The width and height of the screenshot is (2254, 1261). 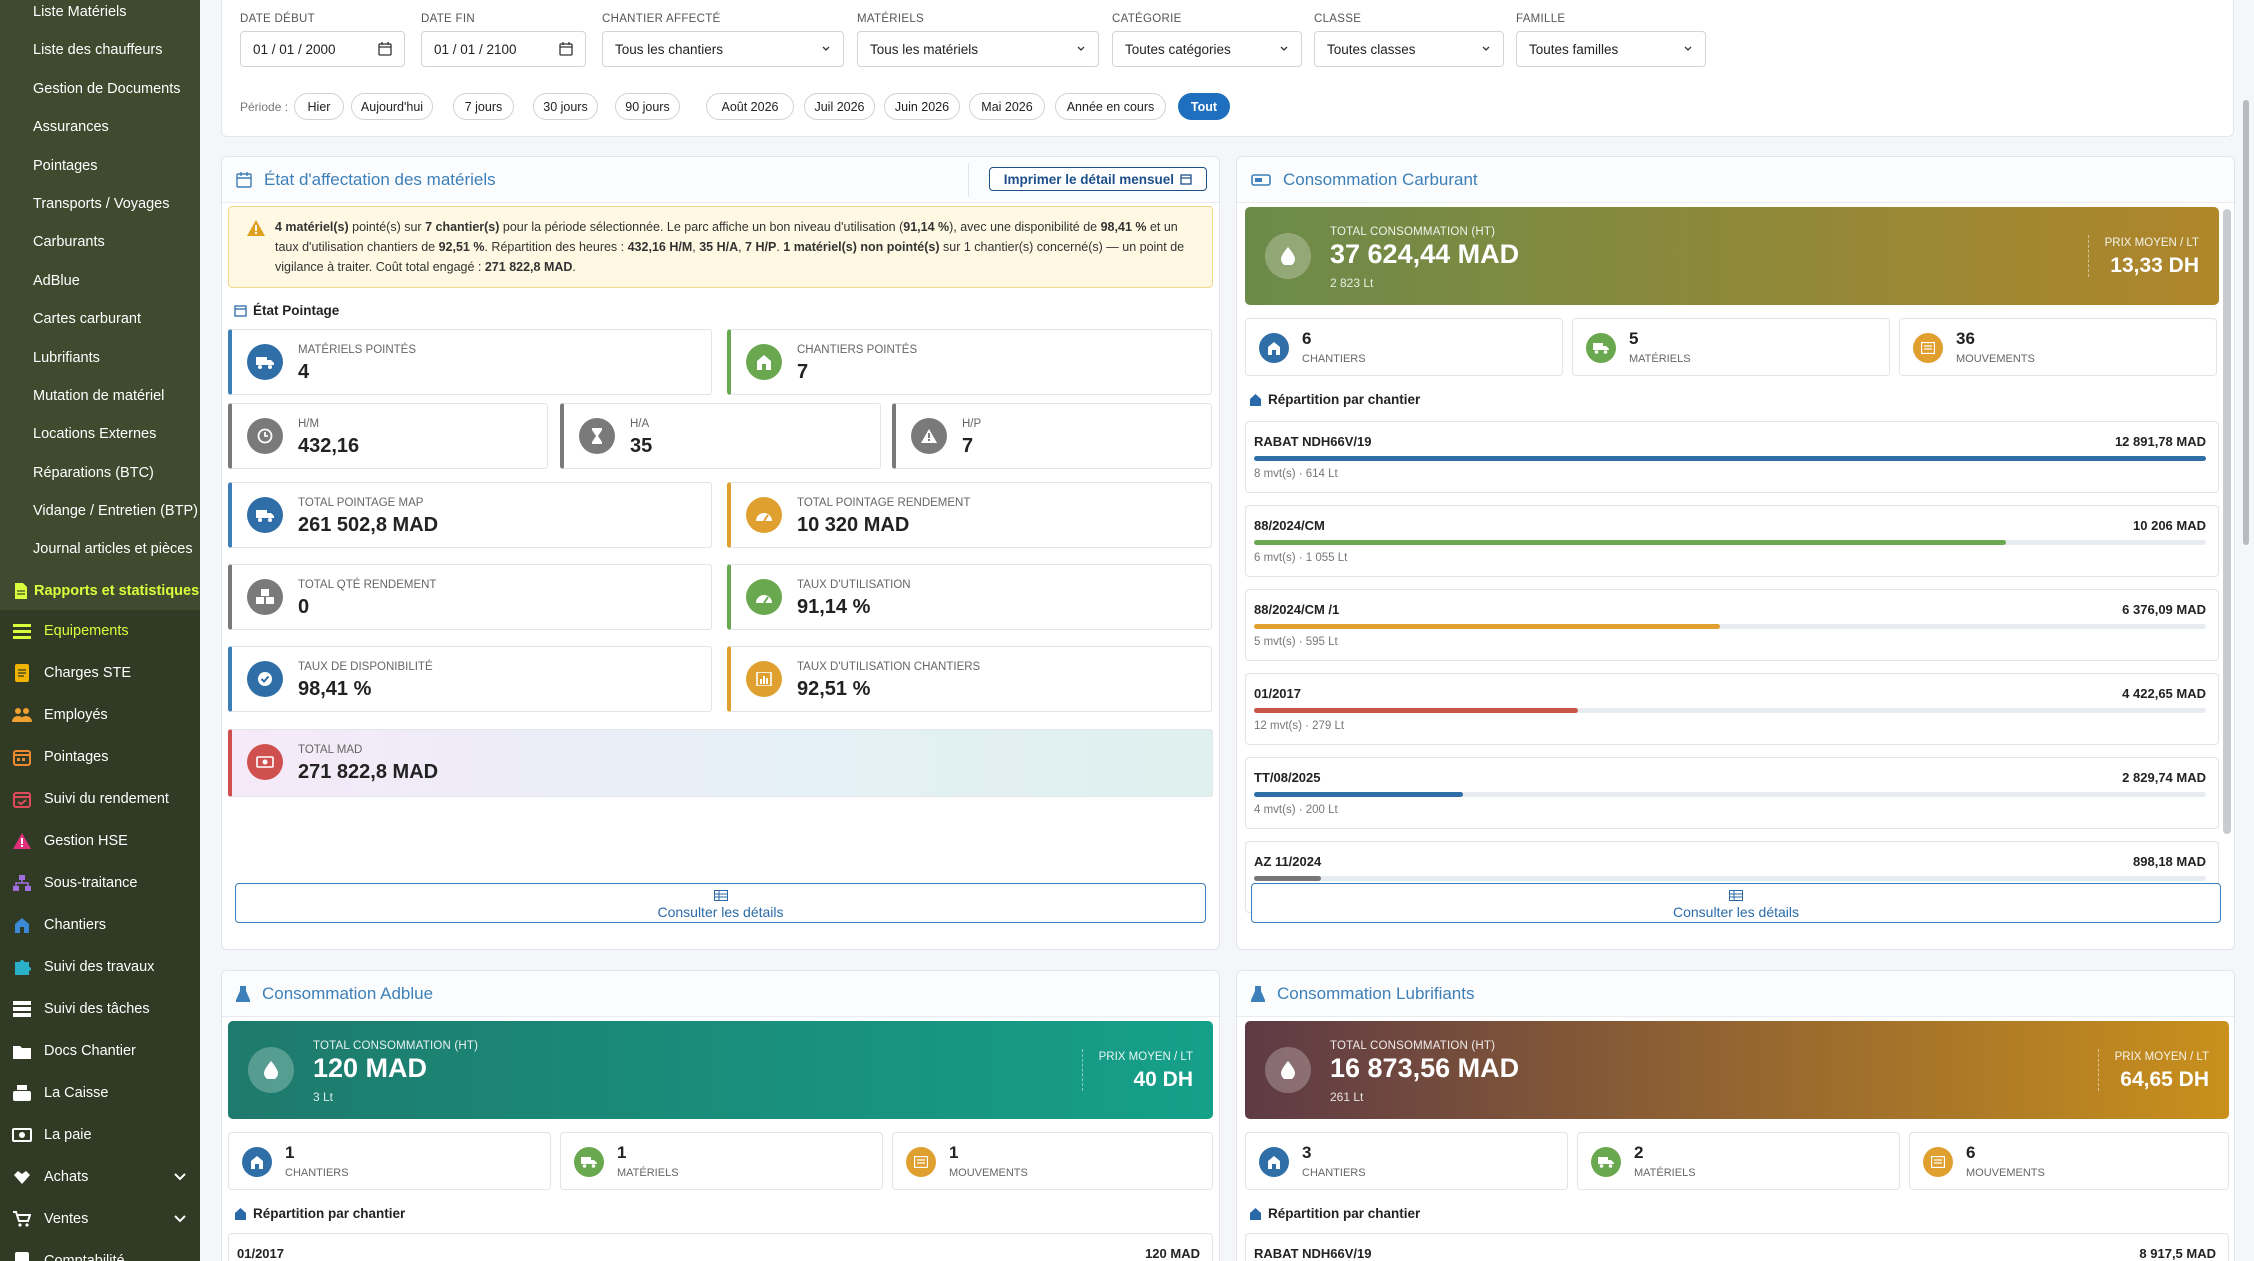 What do you see at coordinates (1611, 49) in the screenshot?
I see `famille-select: Toutes familles` at bounding box center [1611, 49].